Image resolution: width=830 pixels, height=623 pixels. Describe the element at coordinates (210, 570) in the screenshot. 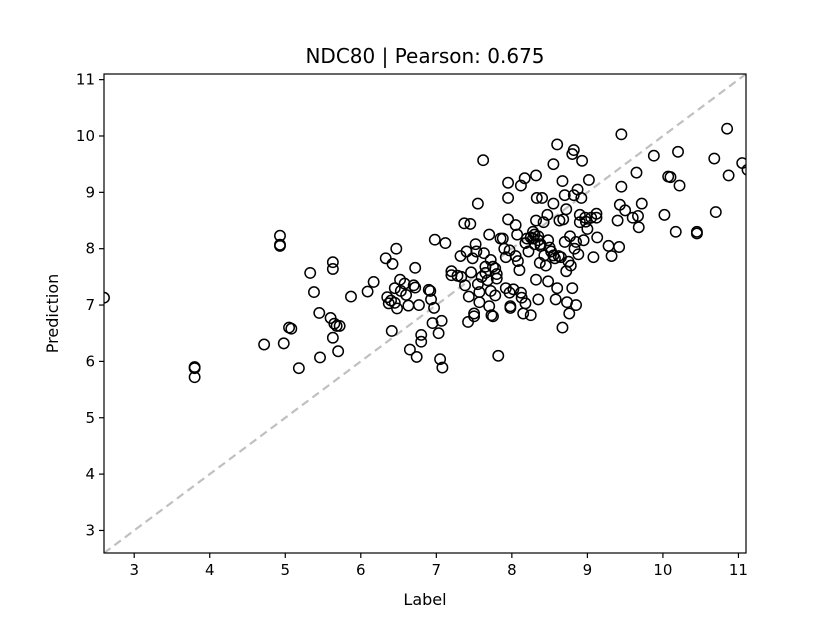

I see `x-tick-label: 4` at that location.